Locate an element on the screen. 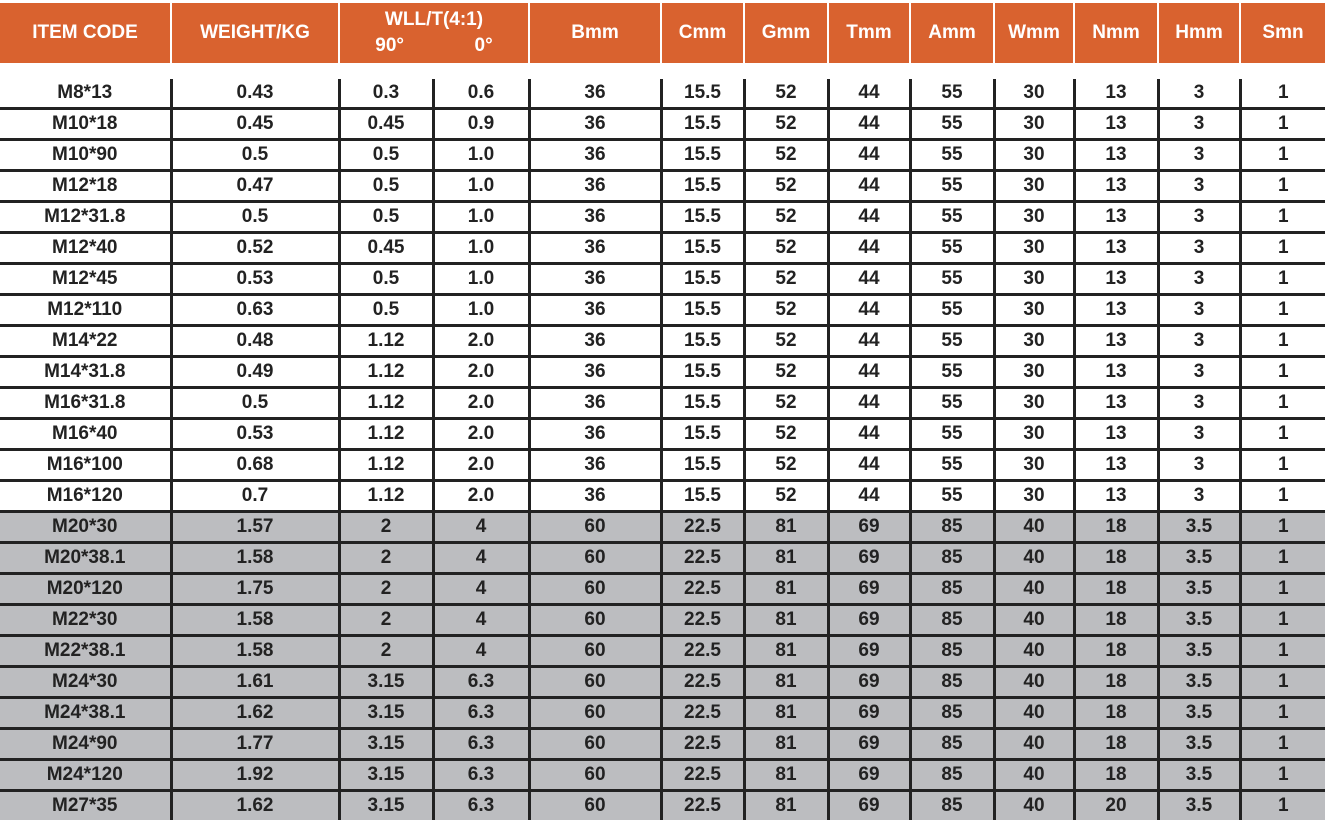  cell-item-code: M24*38.1 is located at coordinates (85, 713).